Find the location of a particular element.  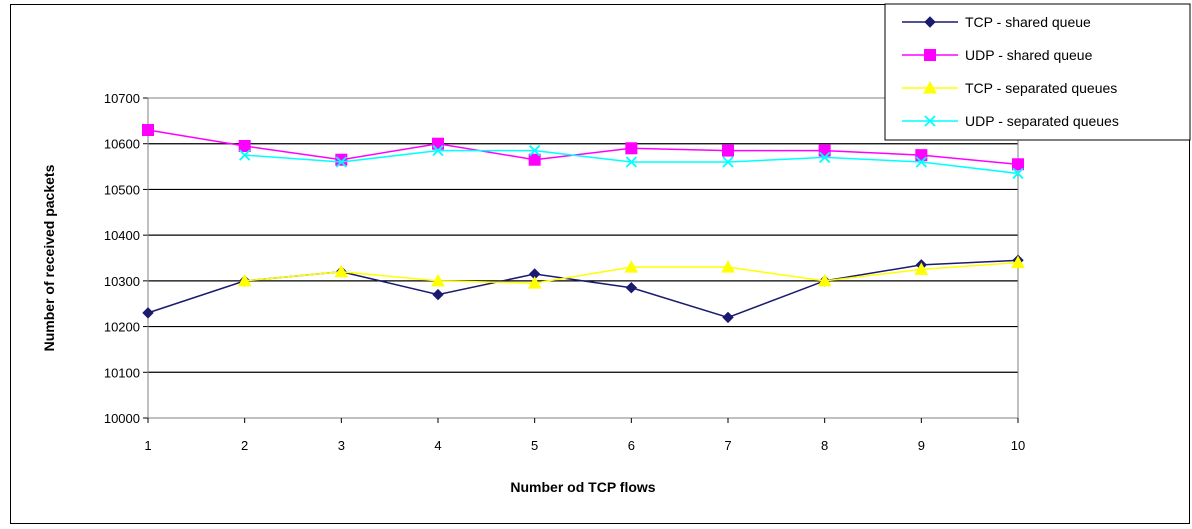

y-tick-label: 10300 is located at coordinates (122, 281).